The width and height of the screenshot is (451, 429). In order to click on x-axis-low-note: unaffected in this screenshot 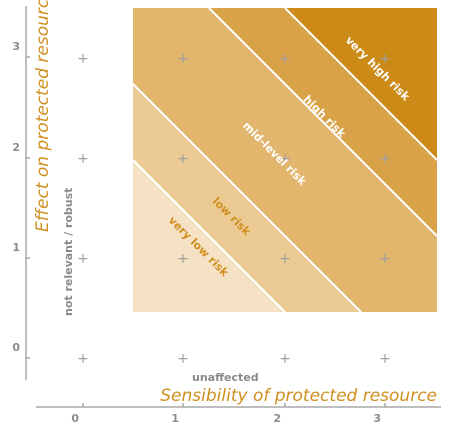, I will do `click(225, 377)`.